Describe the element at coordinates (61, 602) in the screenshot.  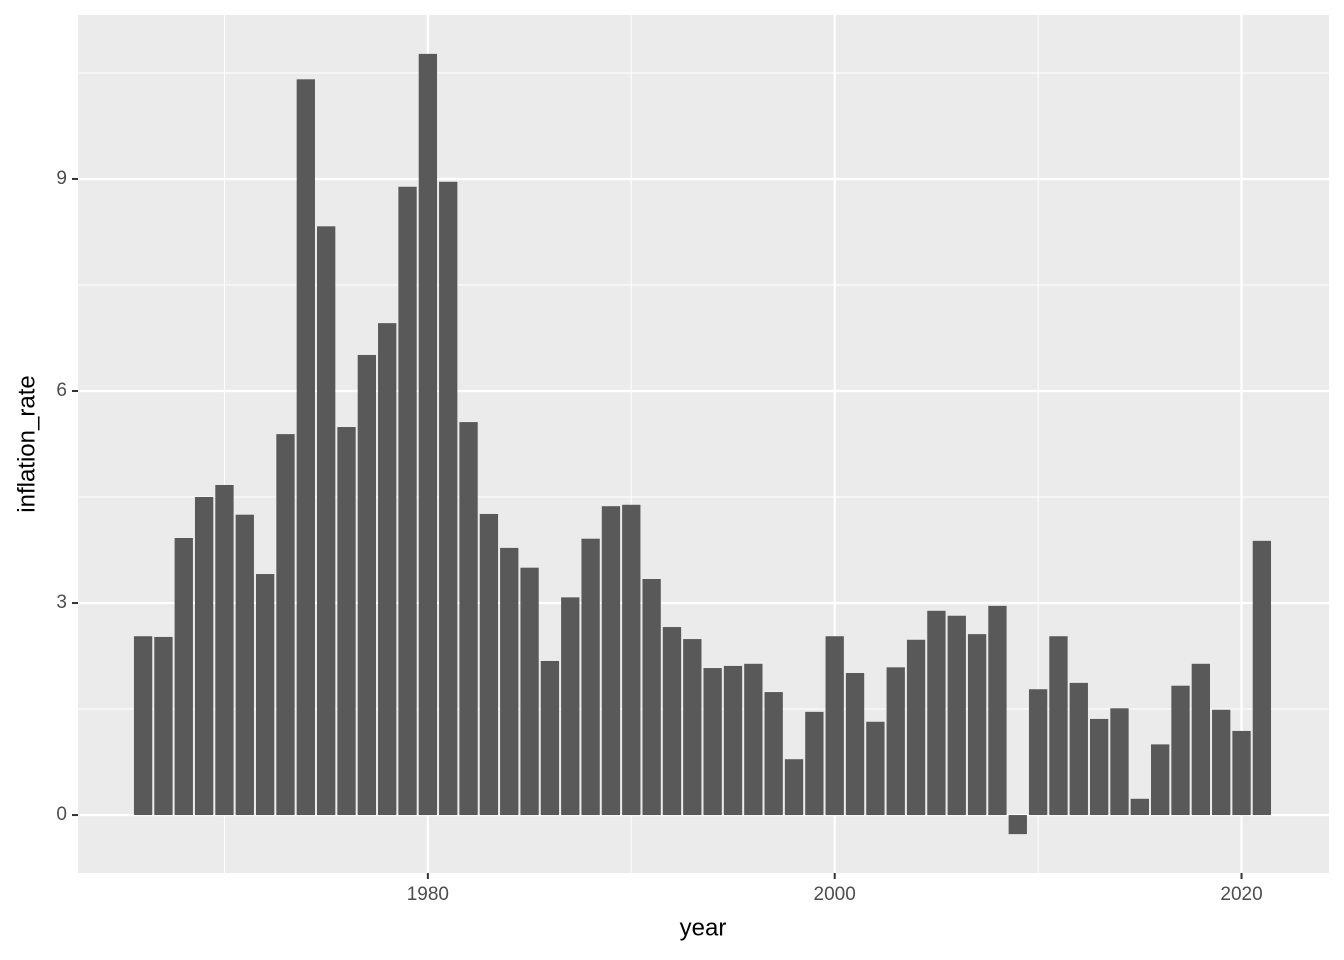
I see `y-tick-label: 3` at that location.